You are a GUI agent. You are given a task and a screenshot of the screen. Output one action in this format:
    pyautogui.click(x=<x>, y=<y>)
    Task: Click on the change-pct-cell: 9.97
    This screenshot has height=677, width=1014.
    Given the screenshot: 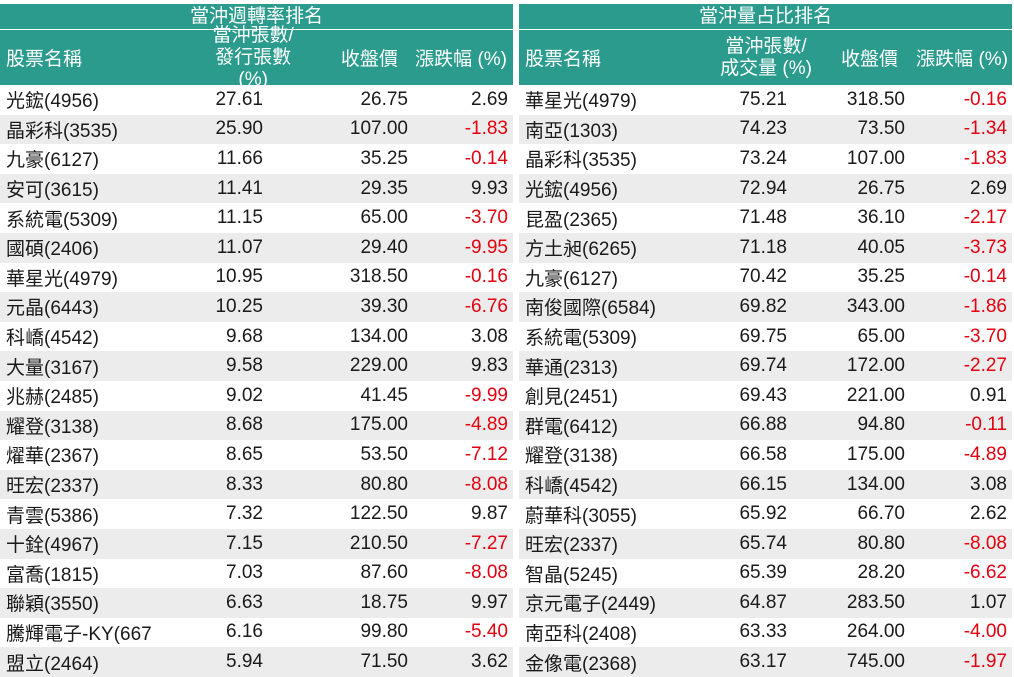 What is the action you would take?
    pyautogui.click(x=489, y=602)
    